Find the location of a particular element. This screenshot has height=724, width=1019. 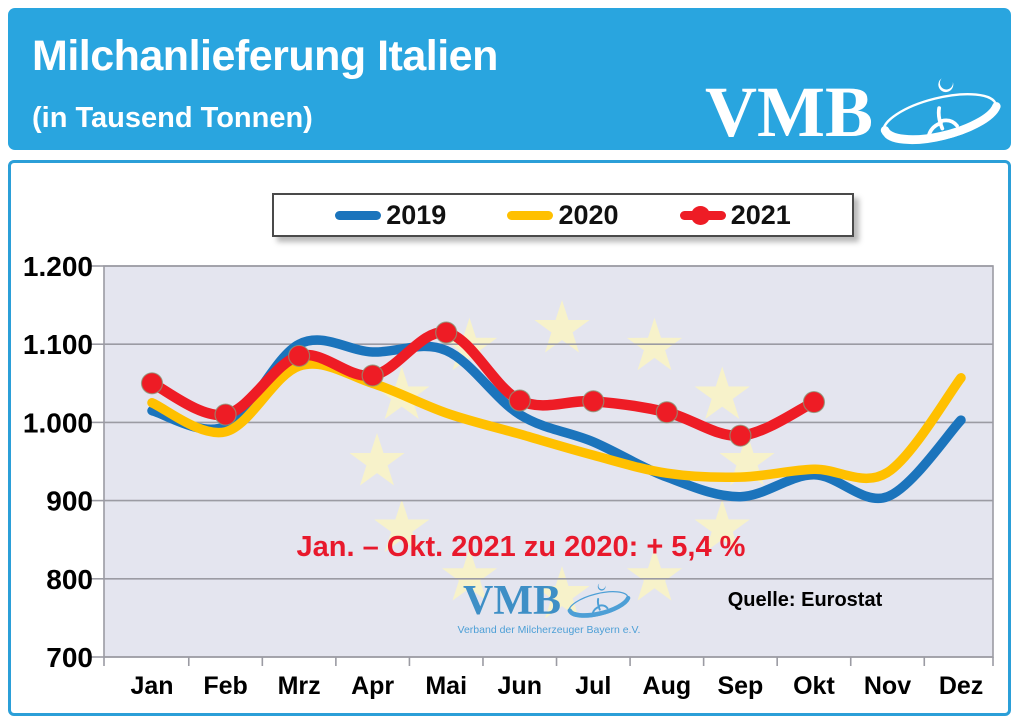

x-axis-label: Feb is located at coordinates (225, 686).